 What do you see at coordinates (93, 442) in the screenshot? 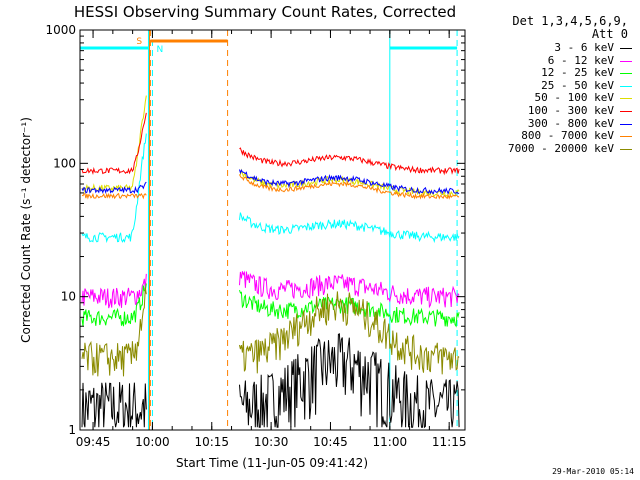
I see `x-tick-label: 09:45` at bounding box center [93, 442].